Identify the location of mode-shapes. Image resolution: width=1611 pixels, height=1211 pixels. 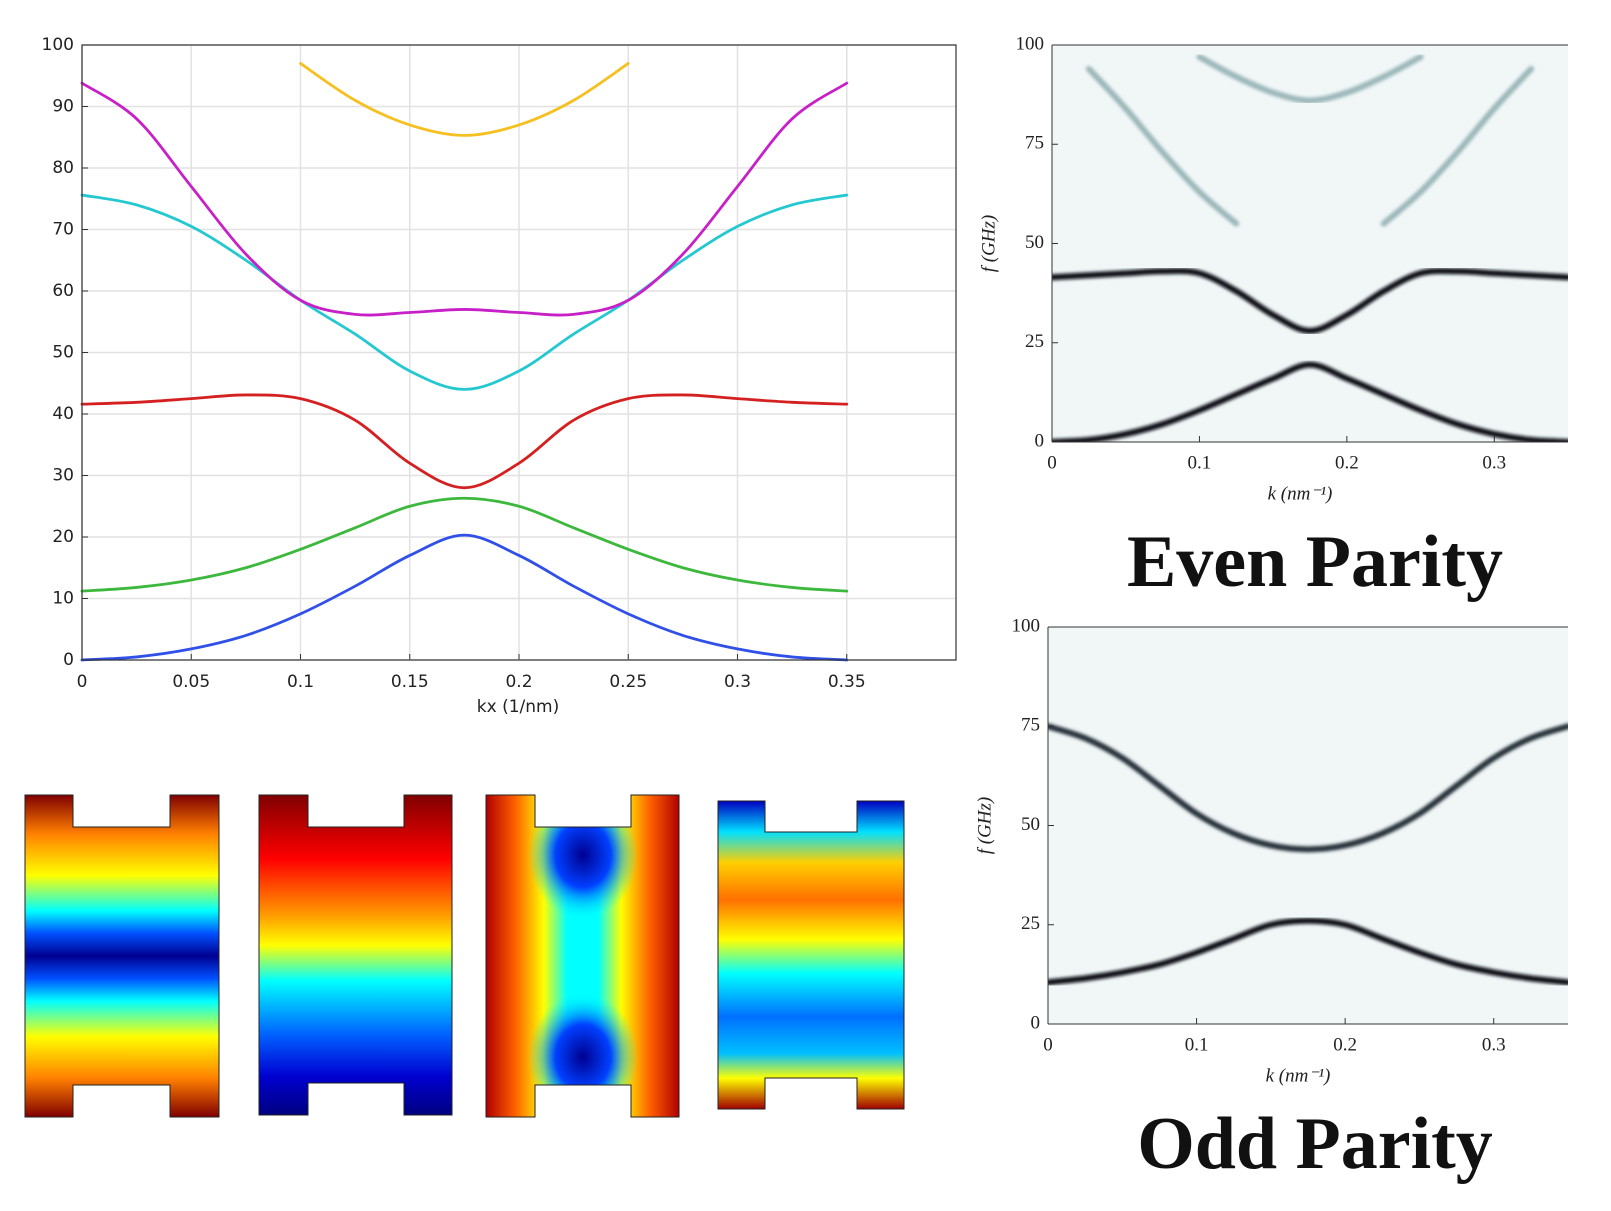
(464, 956).